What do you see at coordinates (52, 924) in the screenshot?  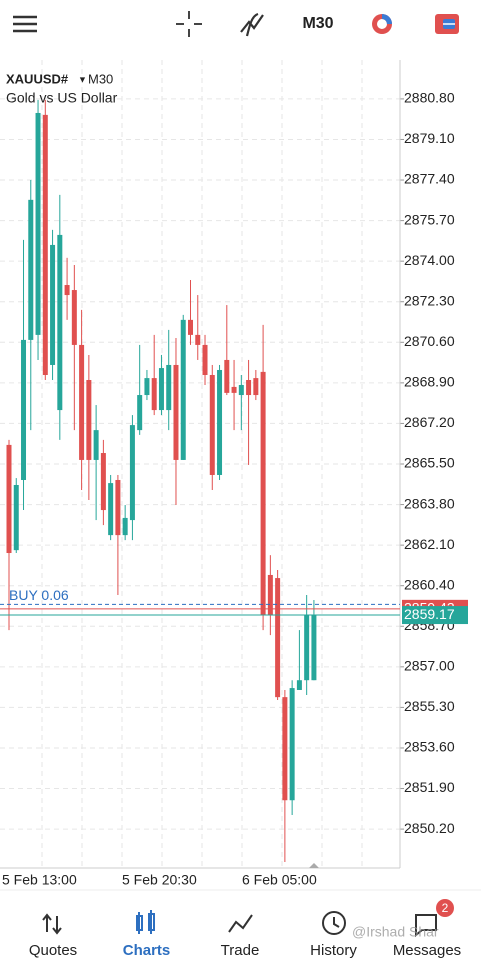 I see `quotes-icon` at bounding box center [52, 924].